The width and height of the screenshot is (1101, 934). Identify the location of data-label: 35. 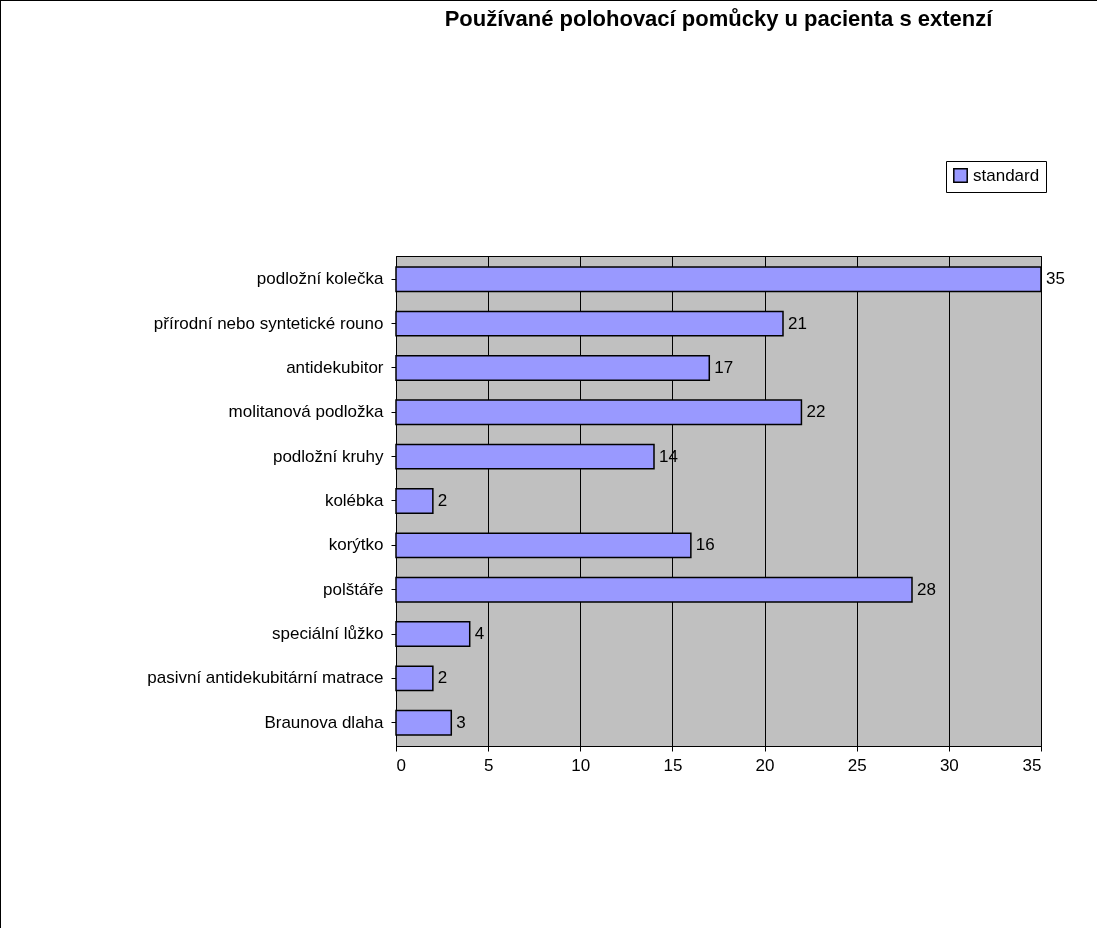
(1055, 279).